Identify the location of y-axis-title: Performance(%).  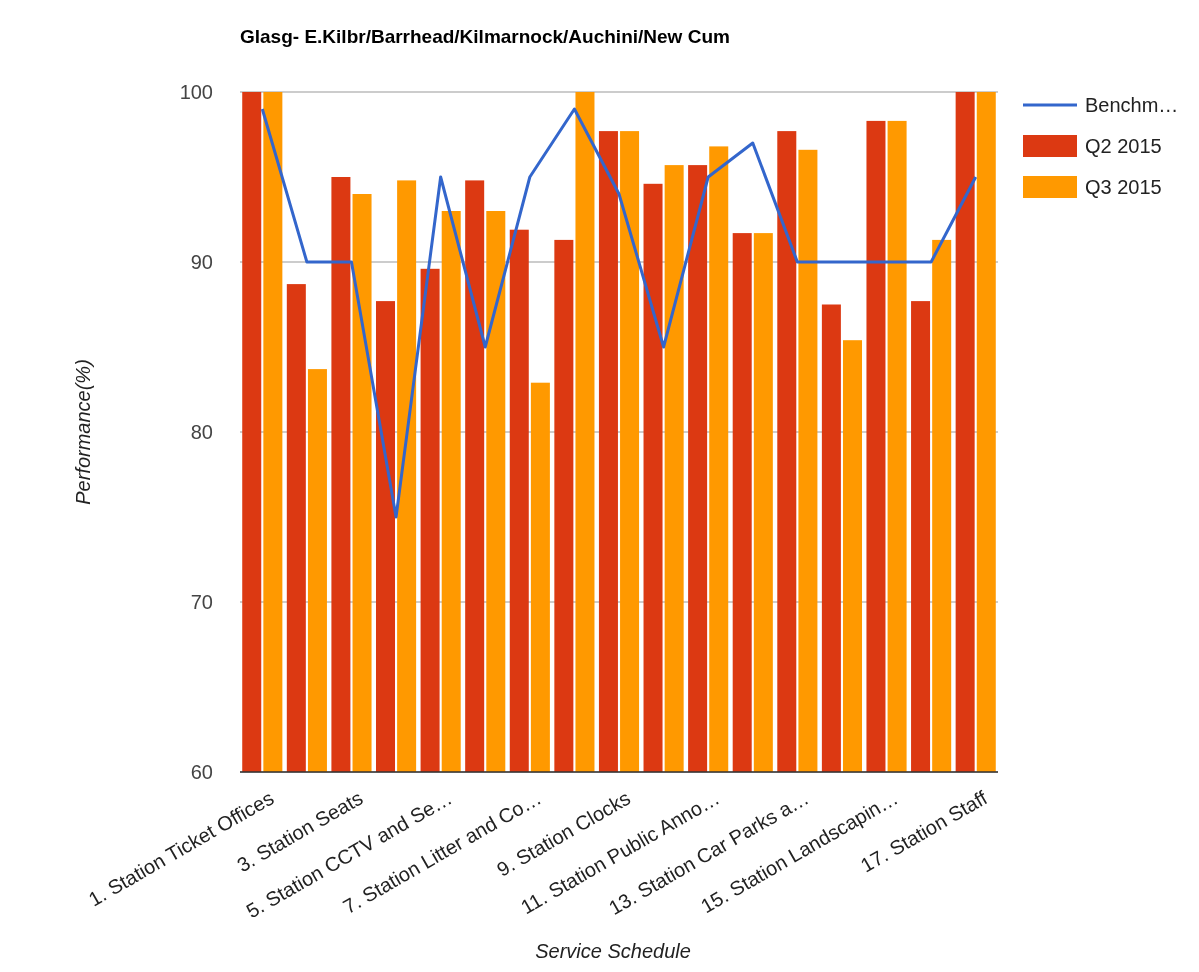
(83, 432).